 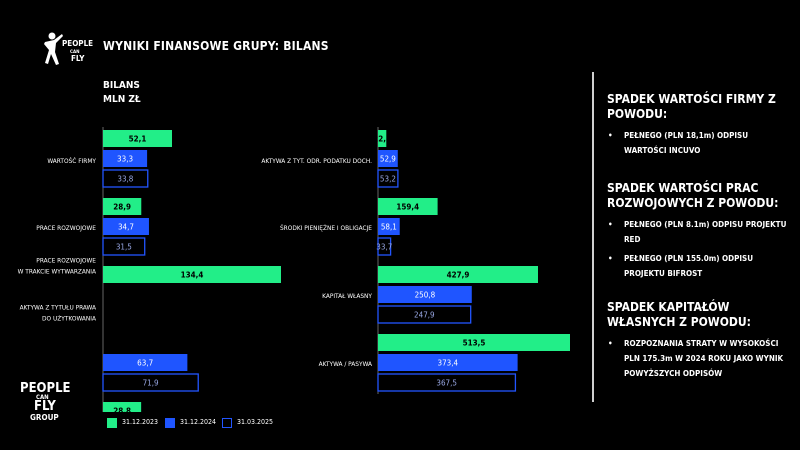 I want to click on data-label-p1-c1-s2: 33,7, so click(x=384, y=247).